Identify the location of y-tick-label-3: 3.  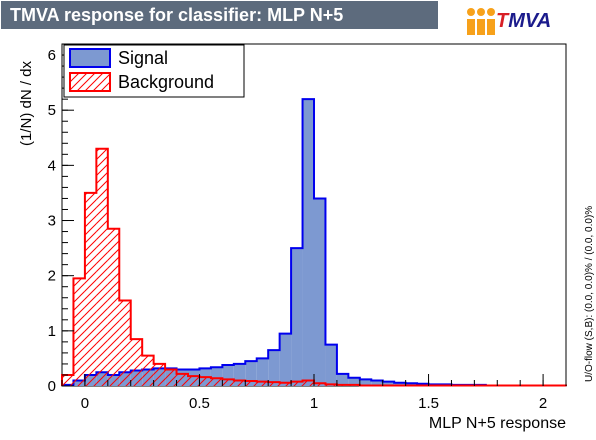
(52, 221).